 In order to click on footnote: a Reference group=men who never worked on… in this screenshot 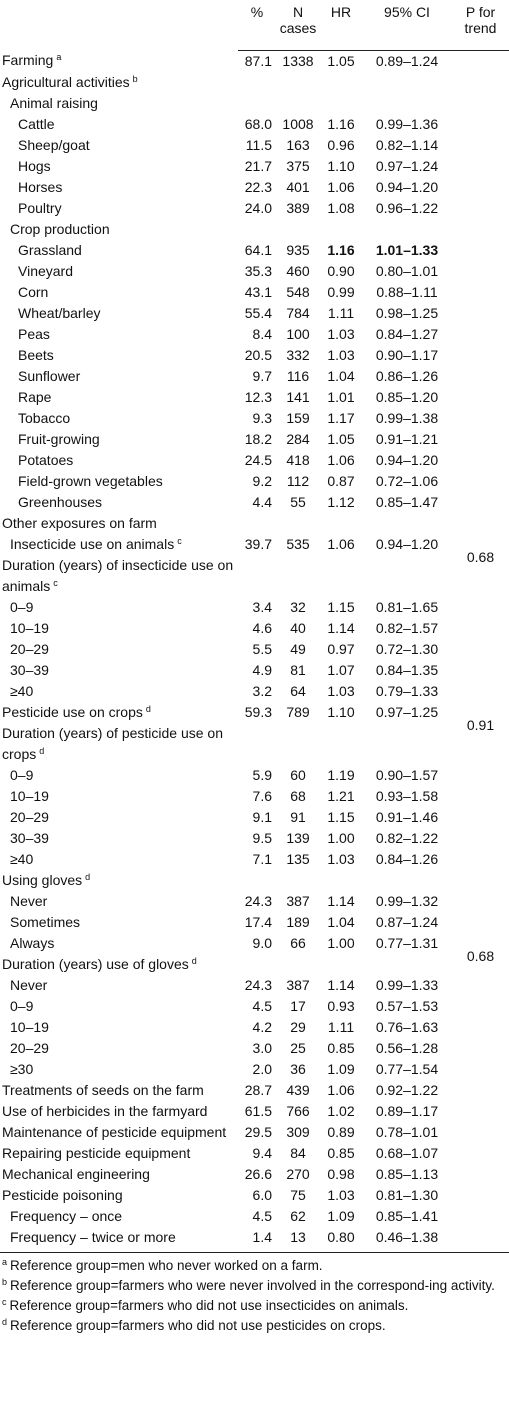, I will do `click(254, 1266)`.